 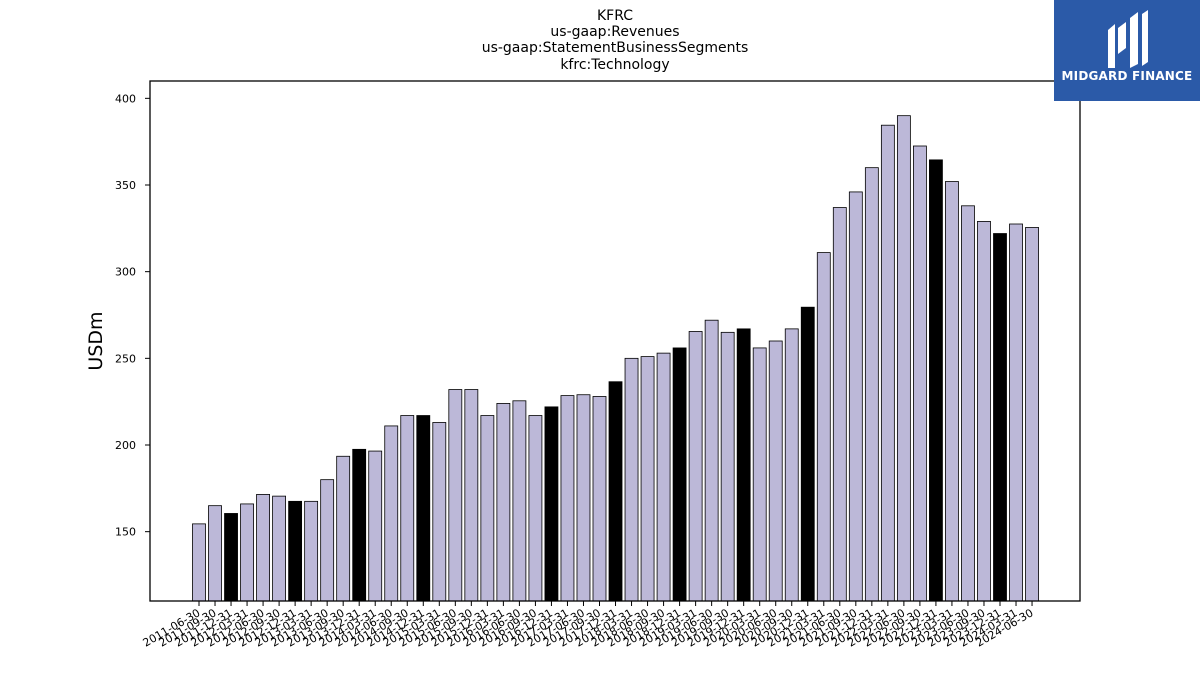 I want to click on y-tick-label: 350, so click(x=125, y=185).